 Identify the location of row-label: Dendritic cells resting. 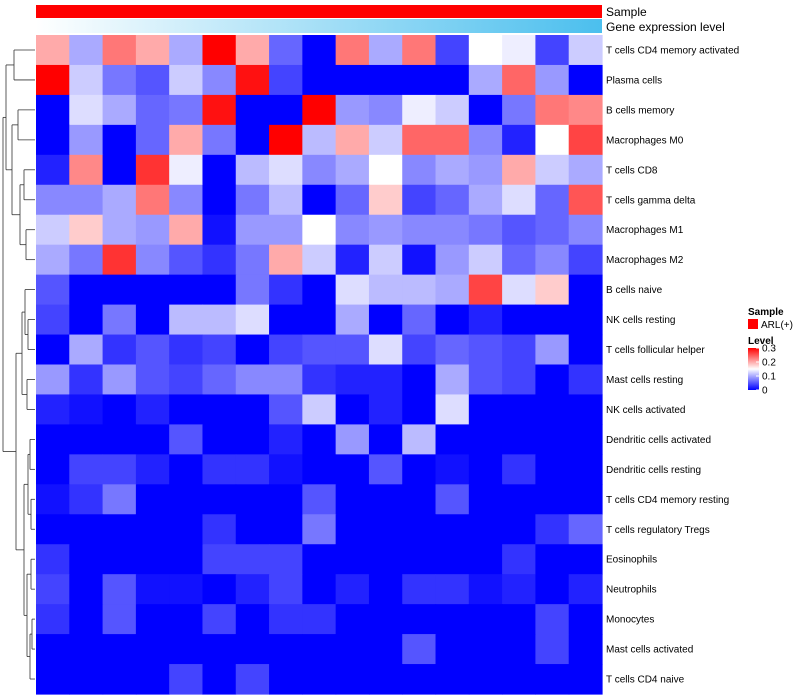
(653, 470).